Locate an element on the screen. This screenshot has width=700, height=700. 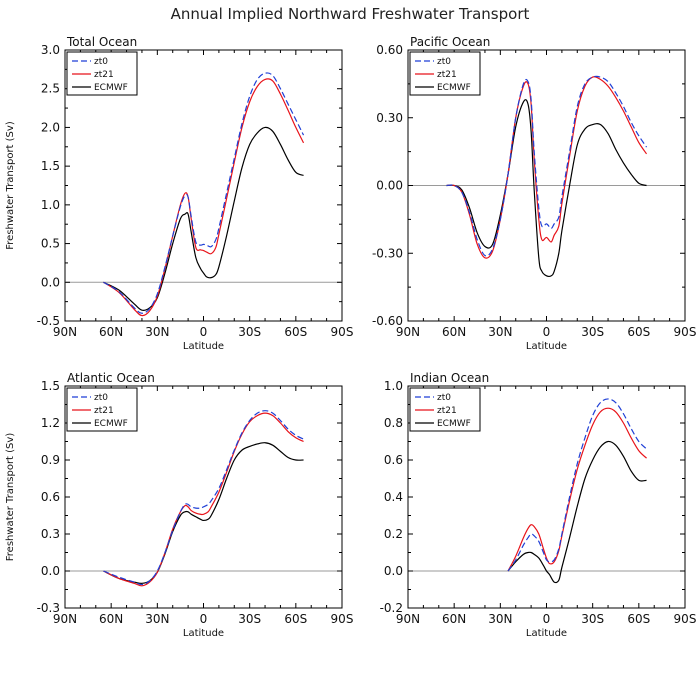
y-tick-label: 3.0 is located at coordinates (50, 50).